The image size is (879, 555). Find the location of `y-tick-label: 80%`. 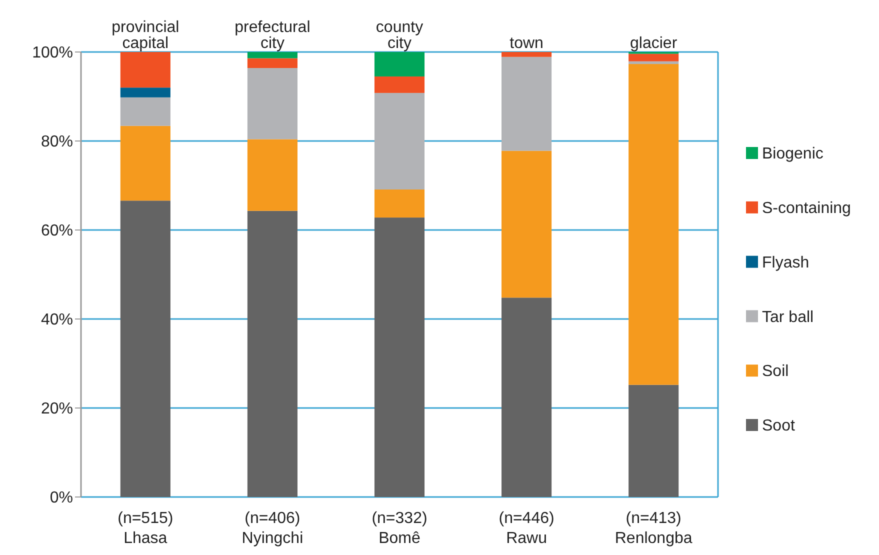

y-tick-label: 80% is located at coordinates (56, 142).